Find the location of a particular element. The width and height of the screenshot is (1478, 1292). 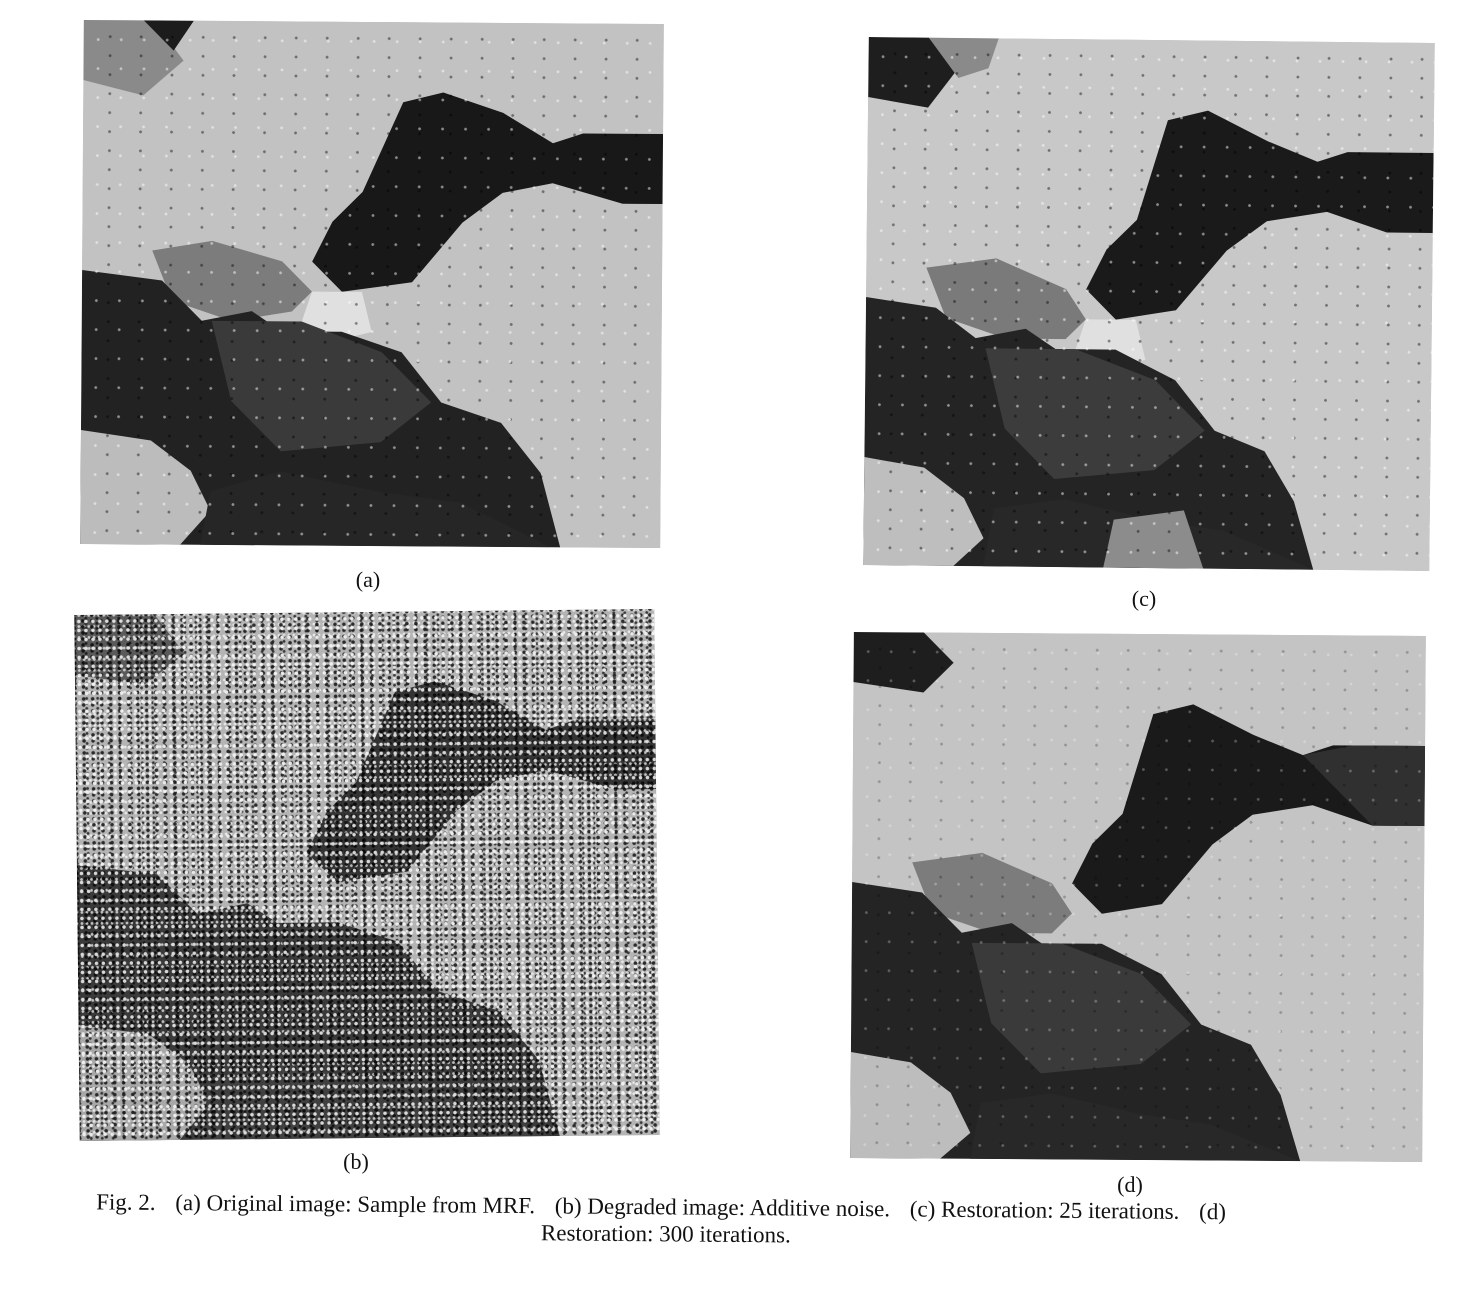

panel-label-a: (a) is located at coordinates (368, 579).